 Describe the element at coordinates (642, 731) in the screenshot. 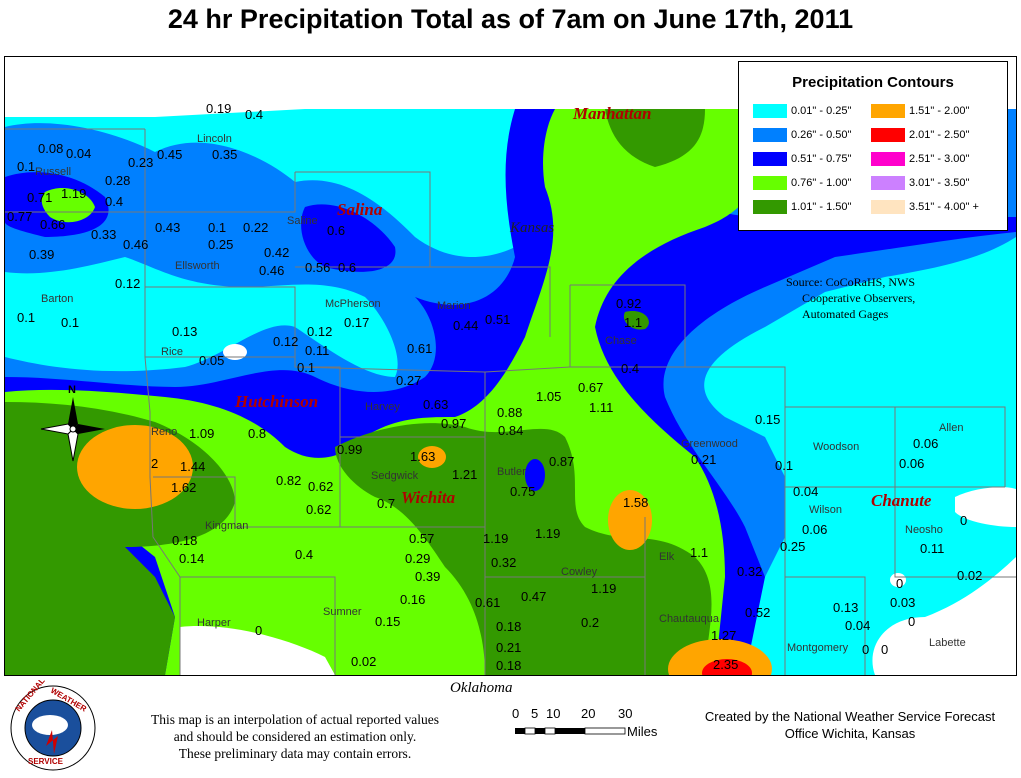

I see `scale-unit: Miles` at that location.